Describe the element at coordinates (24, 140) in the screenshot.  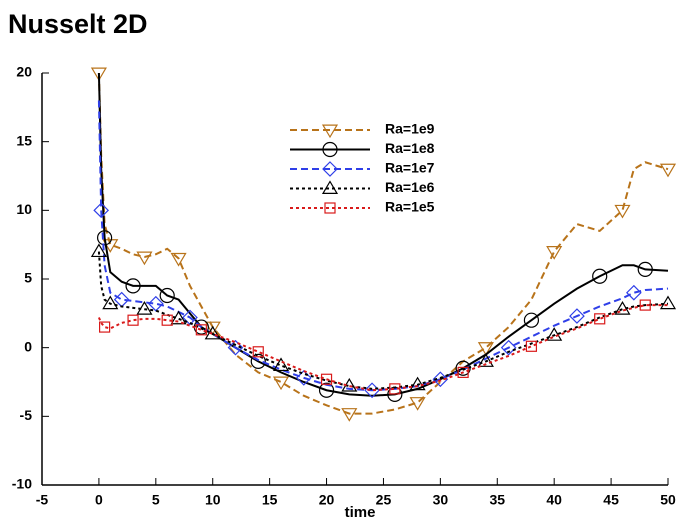
I see `y-tick-label: 15` at that location.